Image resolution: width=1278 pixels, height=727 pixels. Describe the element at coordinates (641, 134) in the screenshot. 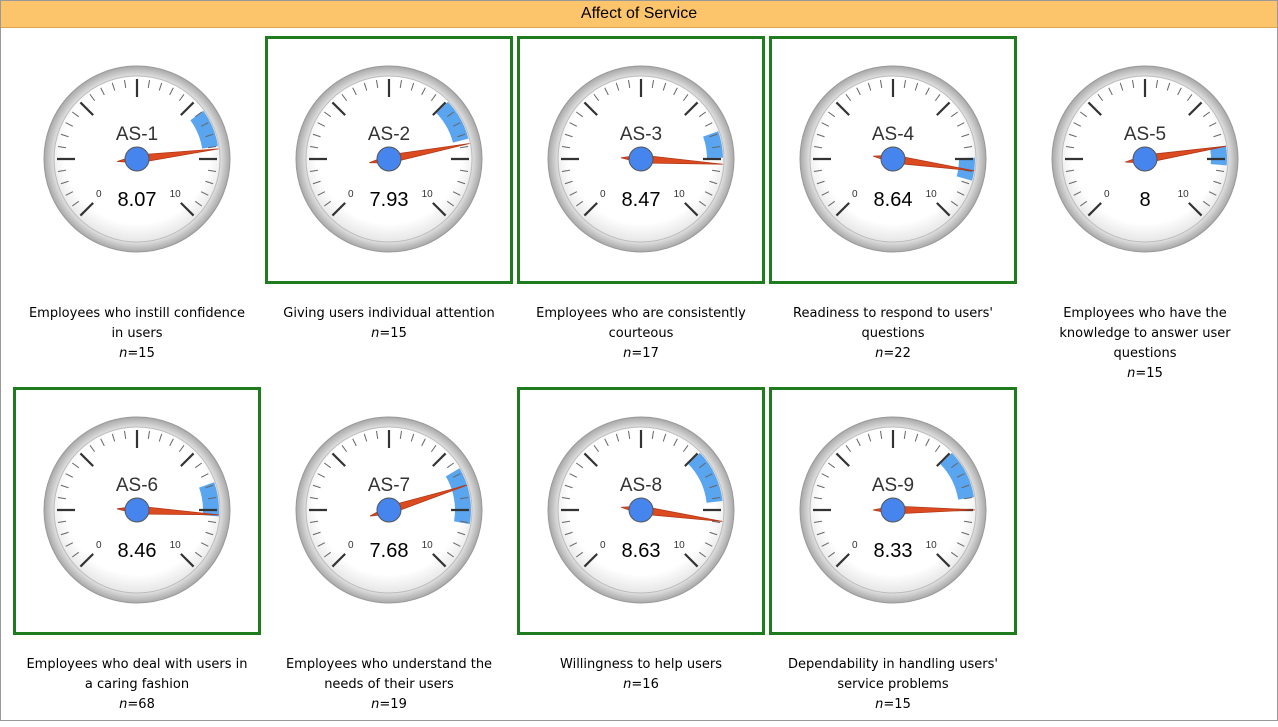

I see `gauge-label: AS-3` at that location.